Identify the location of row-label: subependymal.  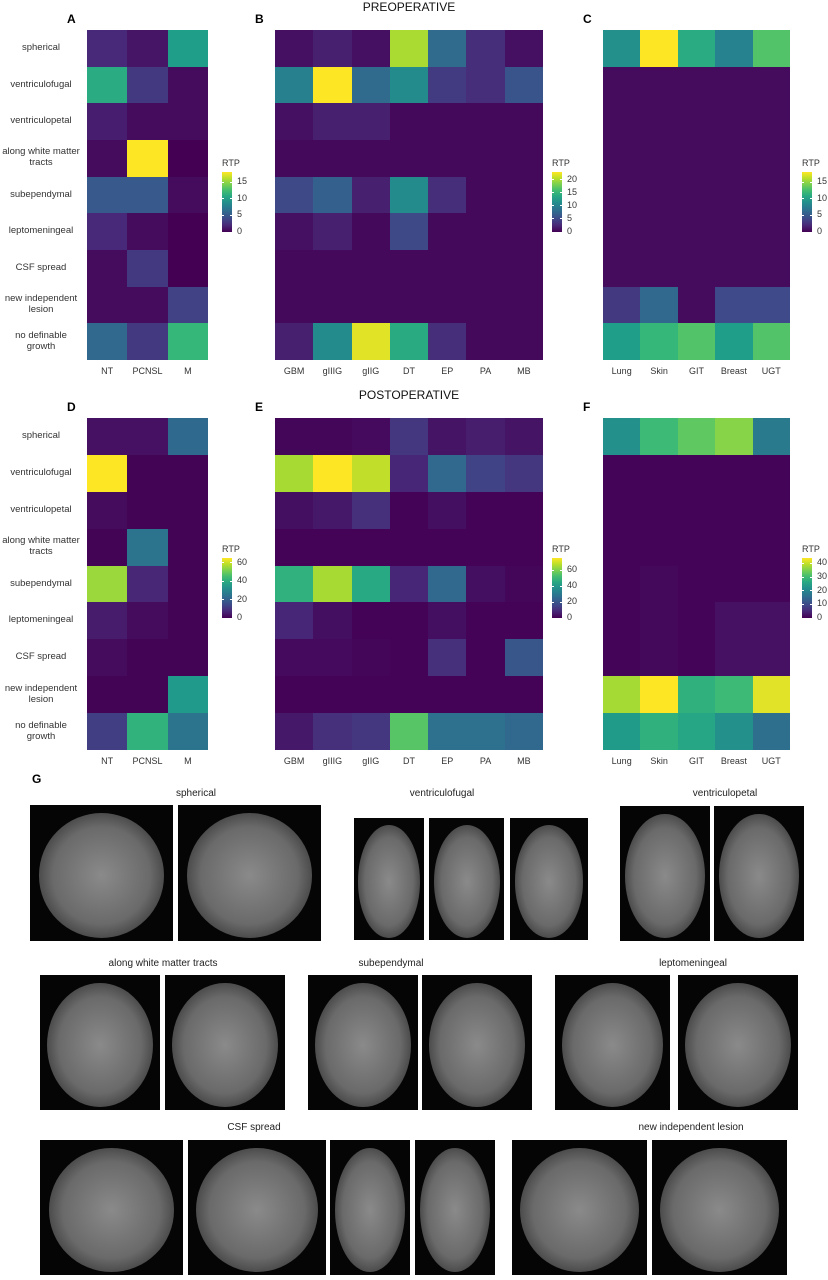
(41, 583).